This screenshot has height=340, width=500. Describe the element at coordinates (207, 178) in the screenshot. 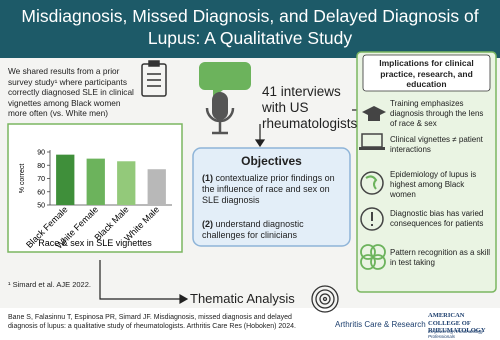

I see `objective-number: (1)` at that location.